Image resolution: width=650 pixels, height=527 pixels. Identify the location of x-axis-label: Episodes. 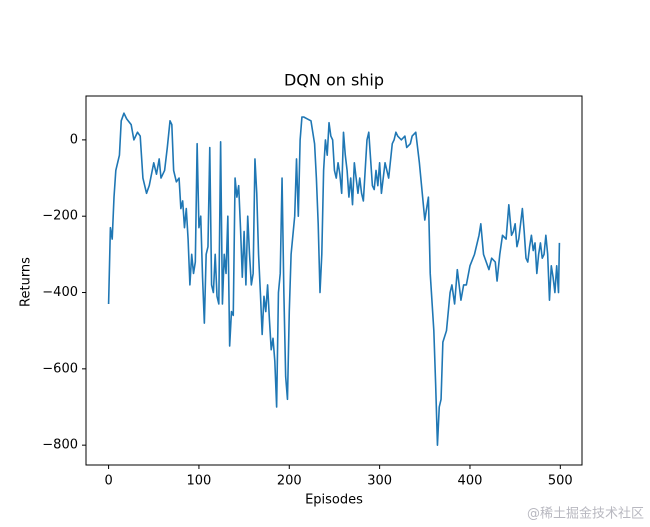
(334, 500).